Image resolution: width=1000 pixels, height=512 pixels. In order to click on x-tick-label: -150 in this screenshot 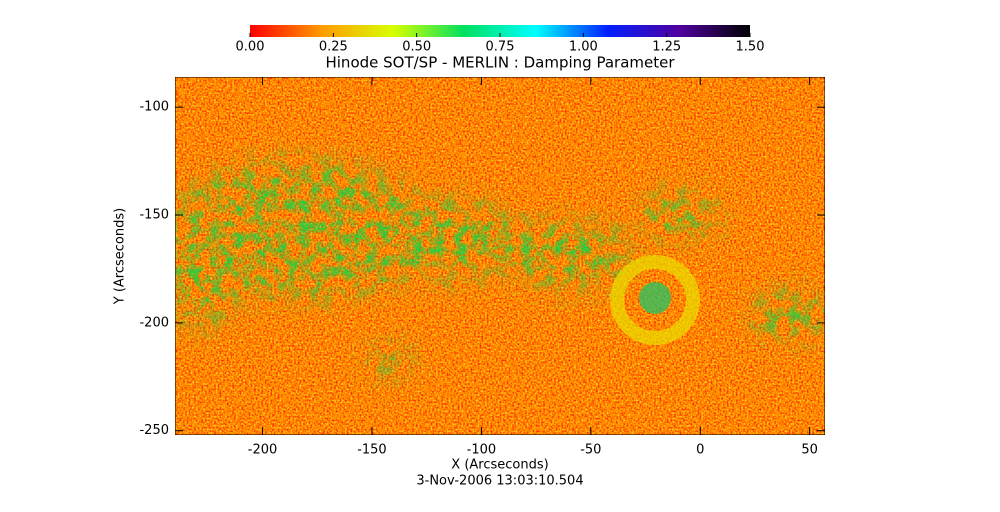, I will do `click(372, 450)`.